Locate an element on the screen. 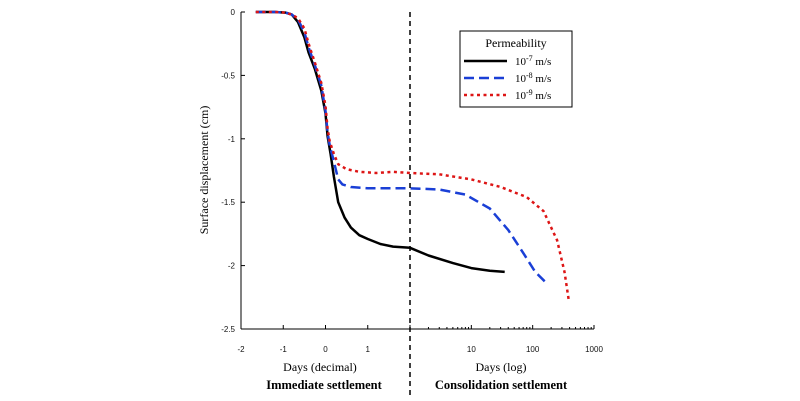 This screenshot has height=401, width=800. x-log-tick-label: 100 is located at coordinates (533, 349).